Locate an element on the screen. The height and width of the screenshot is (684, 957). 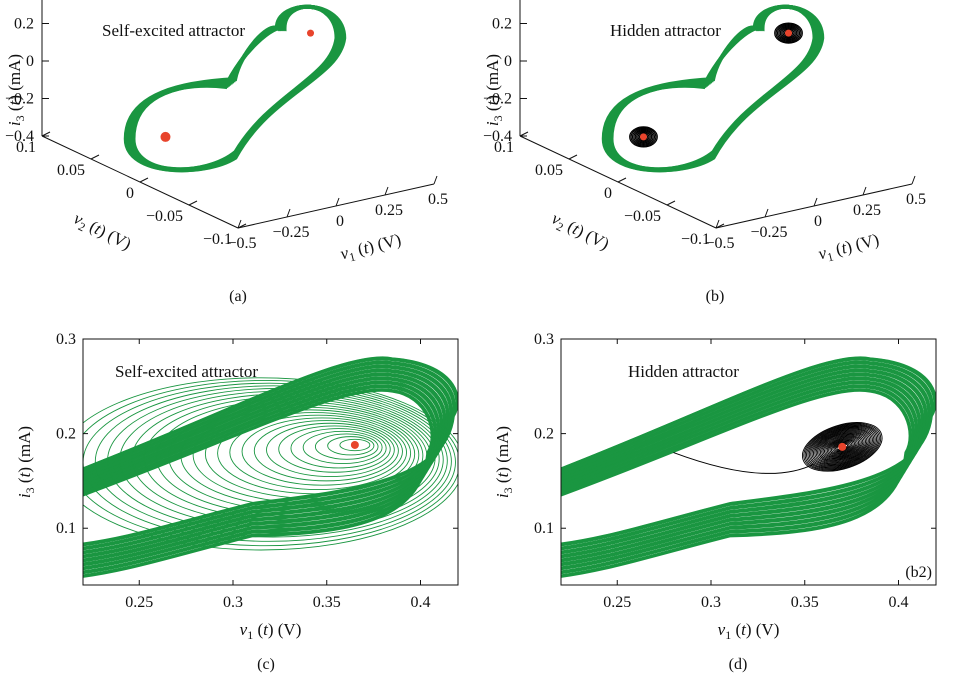
hidden-basin-high is located at coordinates (788, 33).